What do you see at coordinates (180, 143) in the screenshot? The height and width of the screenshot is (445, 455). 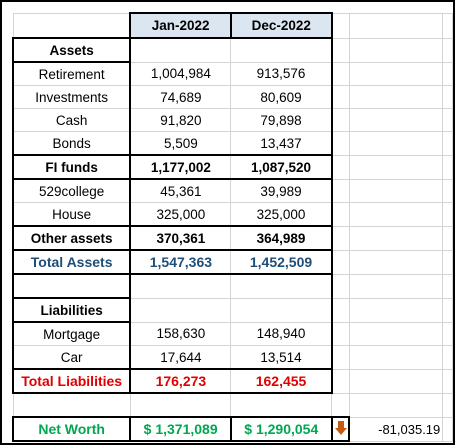 I see `cell: 5,509` at bounding box center [180, 143].